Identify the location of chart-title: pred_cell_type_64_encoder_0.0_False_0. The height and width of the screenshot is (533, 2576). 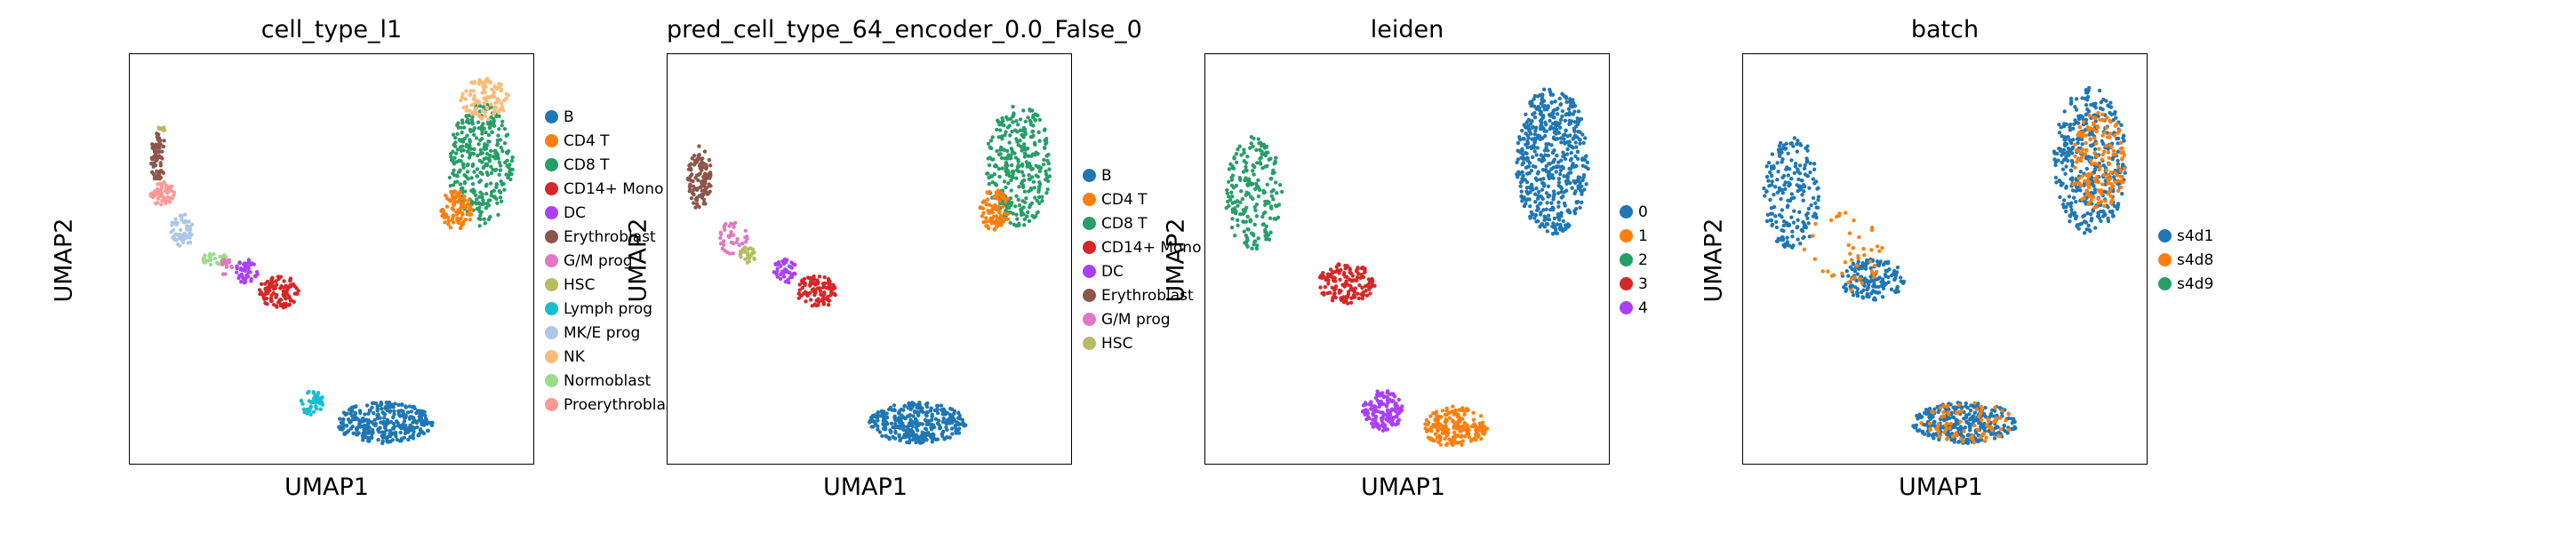
(904, 30).